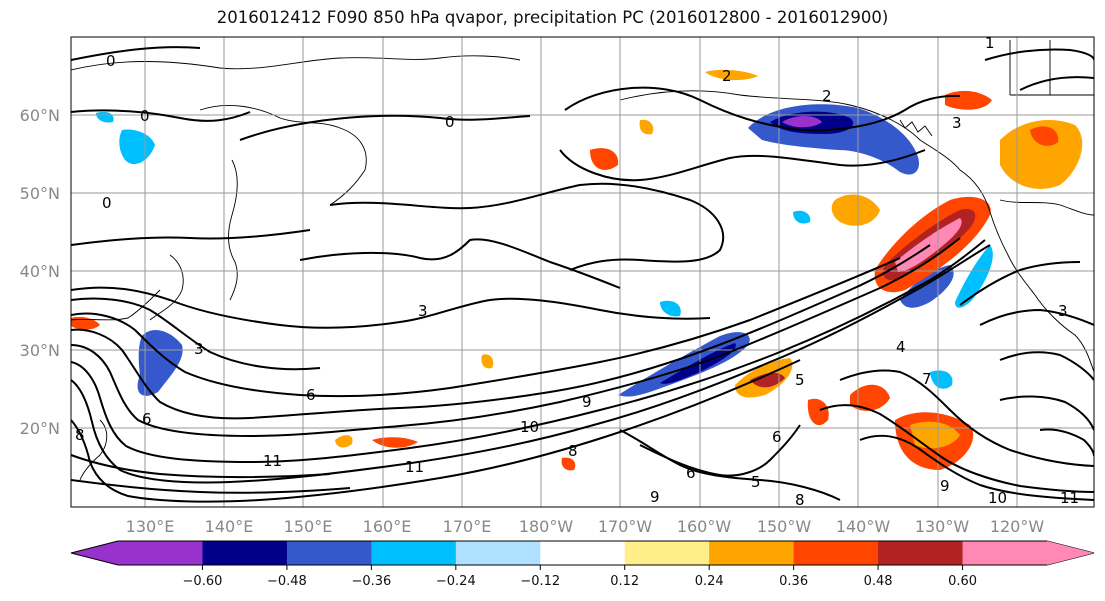  Describe the element at coordinates (203, 581) in the screenshot. I see `colorbar-tick-label: −0.60` at that location.